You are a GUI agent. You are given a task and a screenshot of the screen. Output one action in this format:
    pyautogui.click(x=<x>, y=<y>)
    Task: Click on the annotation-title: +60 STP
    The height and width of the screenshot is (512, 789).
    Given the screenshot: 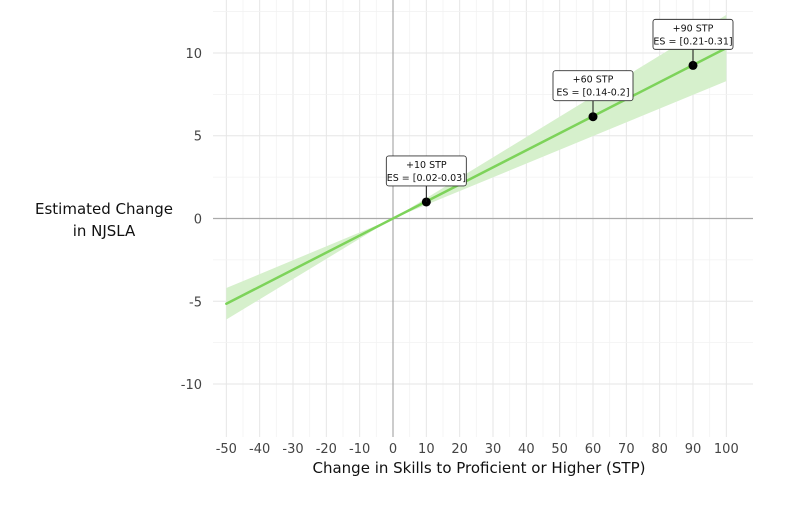 What is the action you would take?
    pyautogui.click(x=593, y=80)
    